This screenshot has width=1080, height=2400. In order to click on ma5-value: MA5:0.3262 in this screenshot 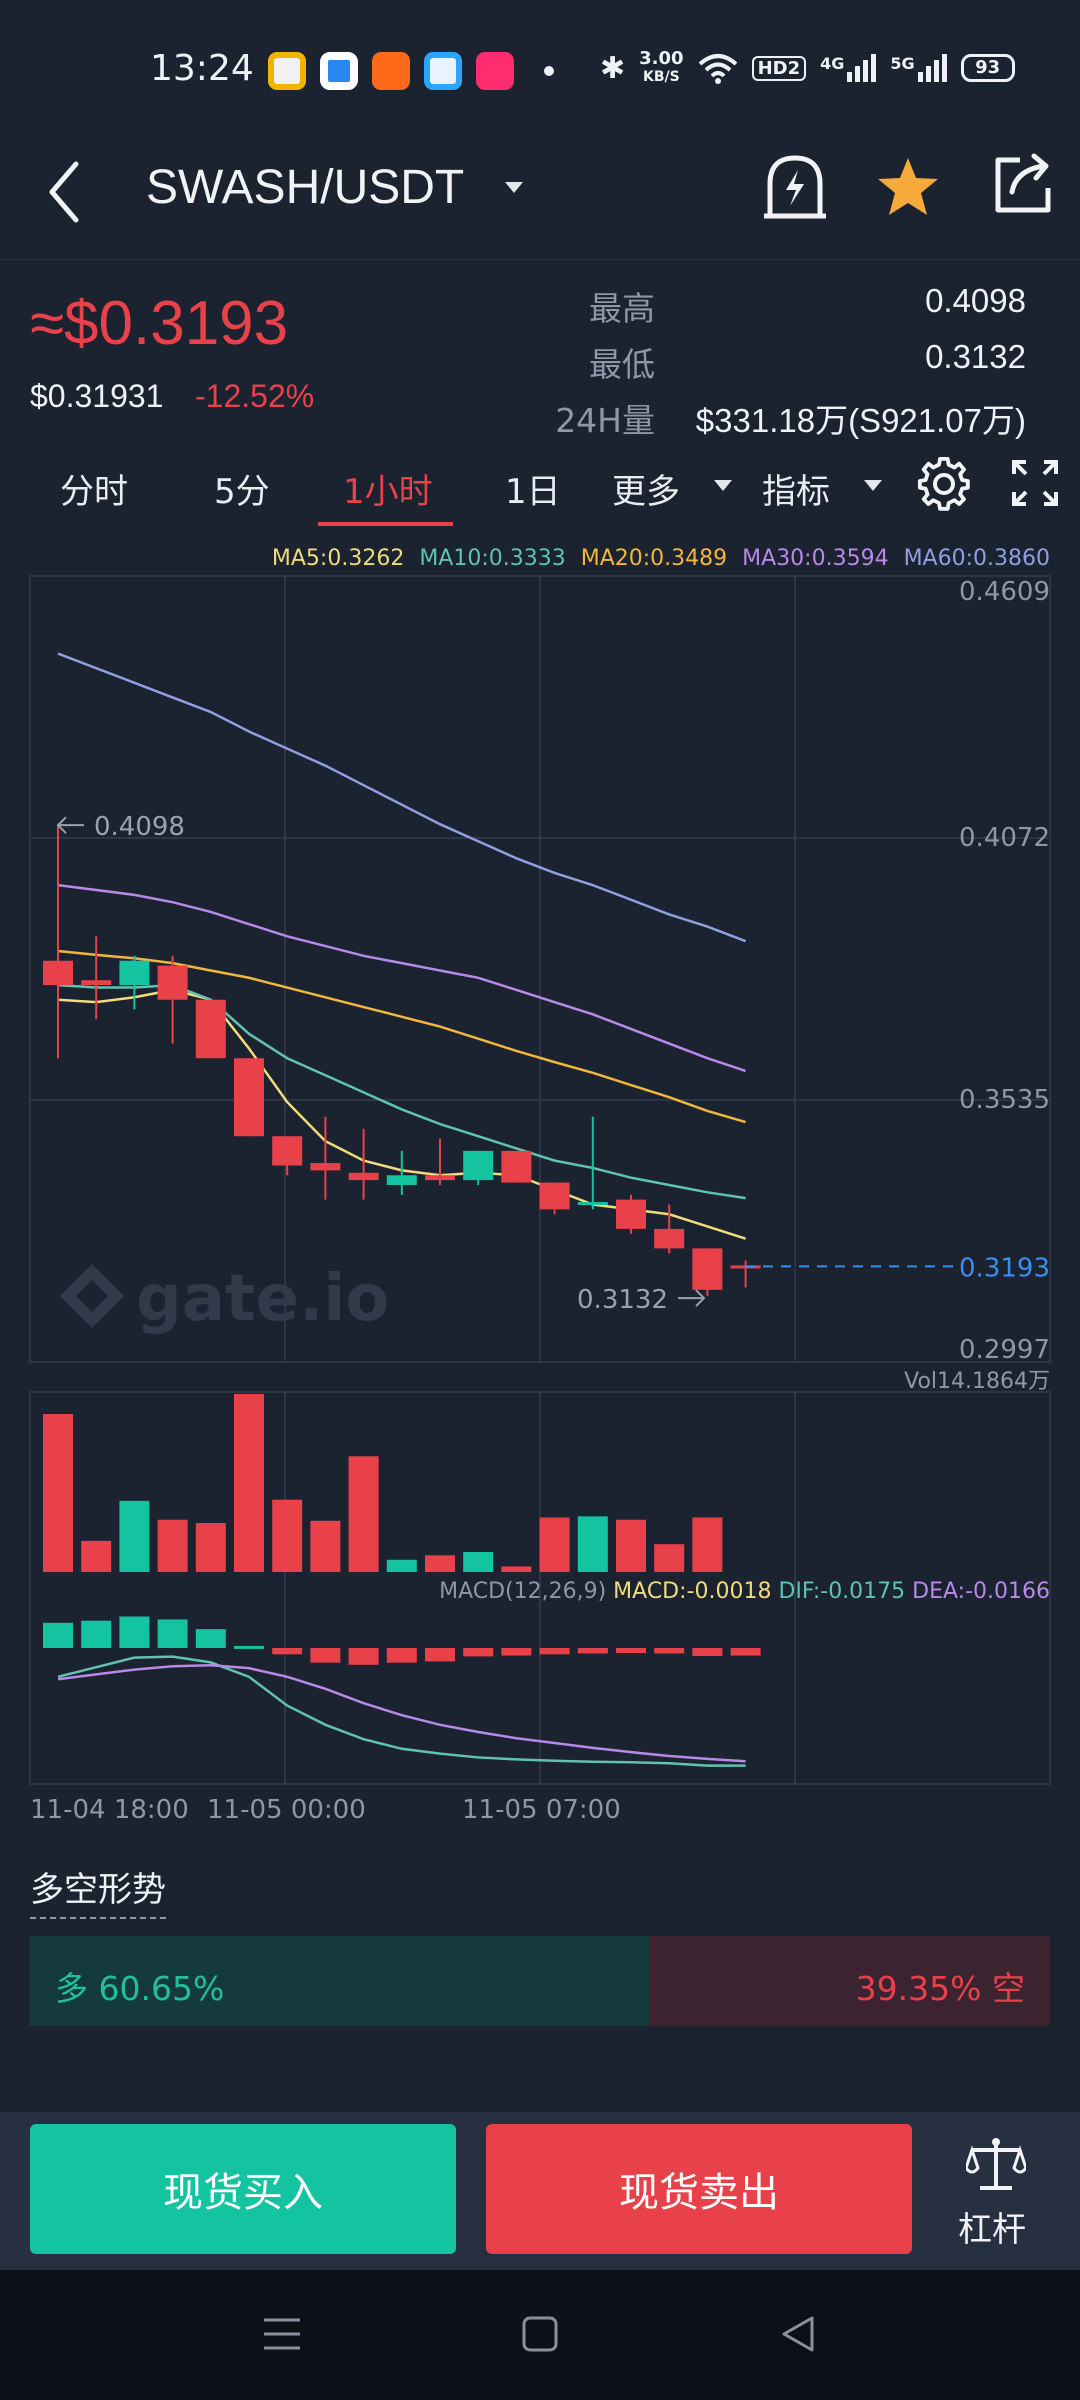, I will do `click(338, 558)`.